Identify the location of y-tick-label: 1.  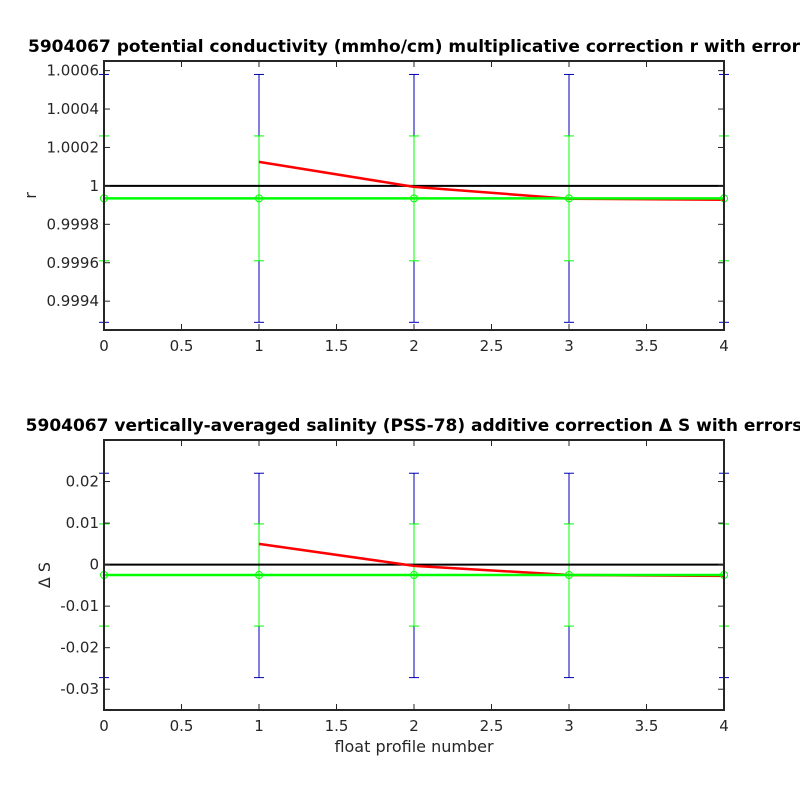
(94, 186).